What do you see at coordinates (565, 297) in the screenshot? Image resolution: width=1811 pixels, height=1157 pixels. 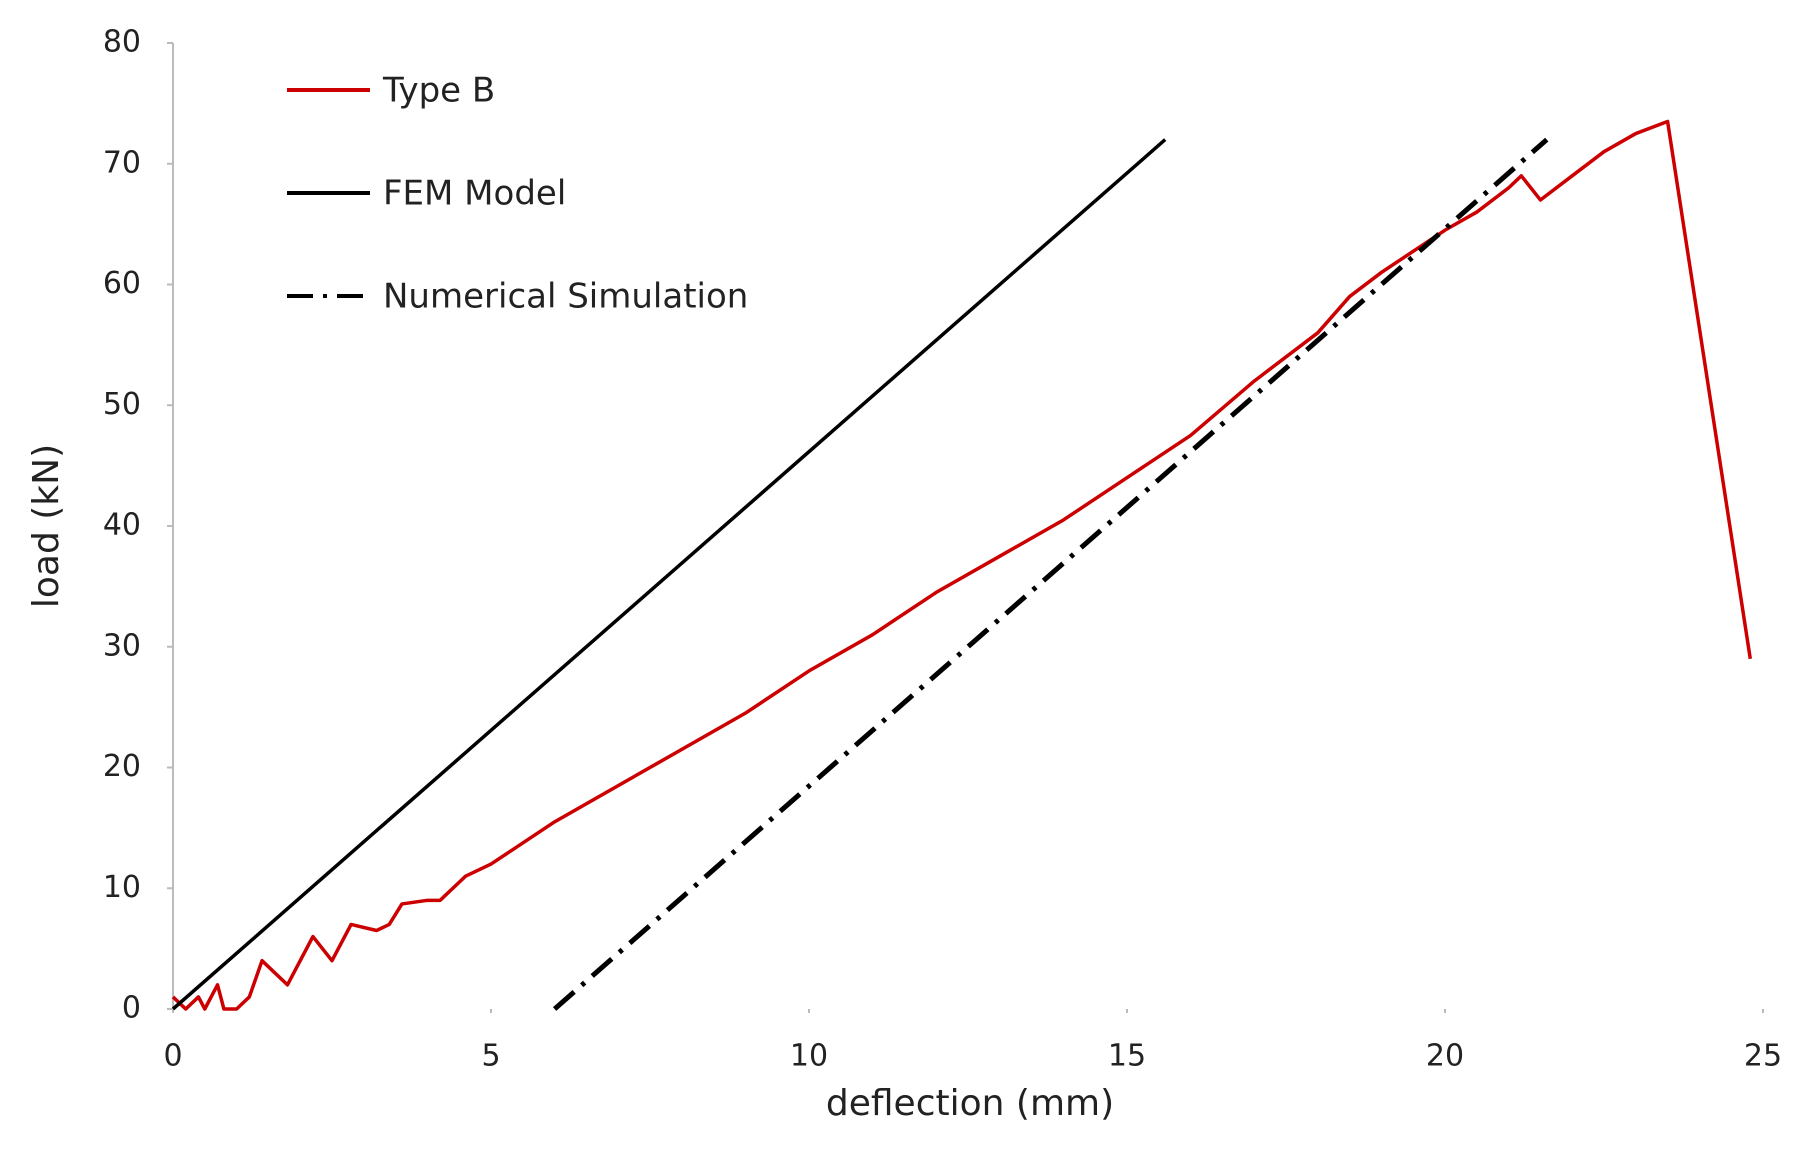 I see `legend-label: Numerical Simulation` at bounding box center [565, 297].